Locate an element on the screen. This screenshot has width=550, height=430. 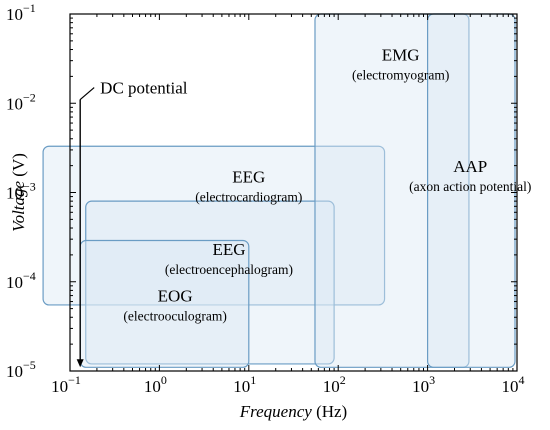
x-axis-label-unit: (Hz) is located at coordinates (331, 411).